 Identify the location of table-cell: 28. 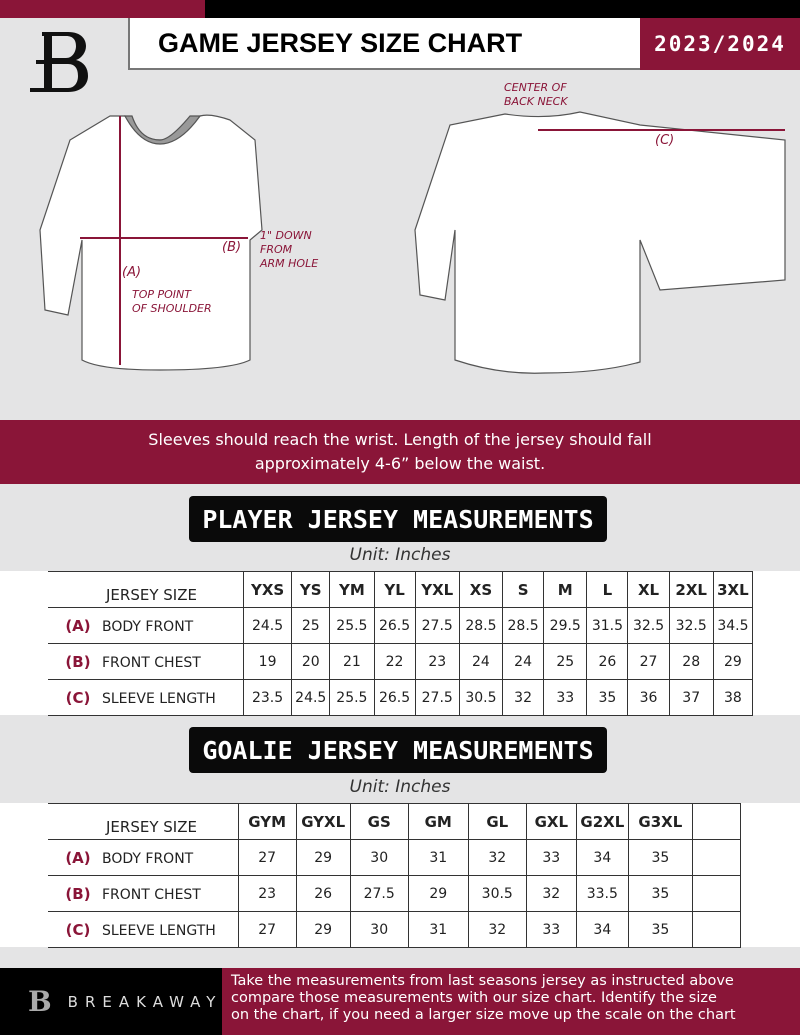
(691, 661).